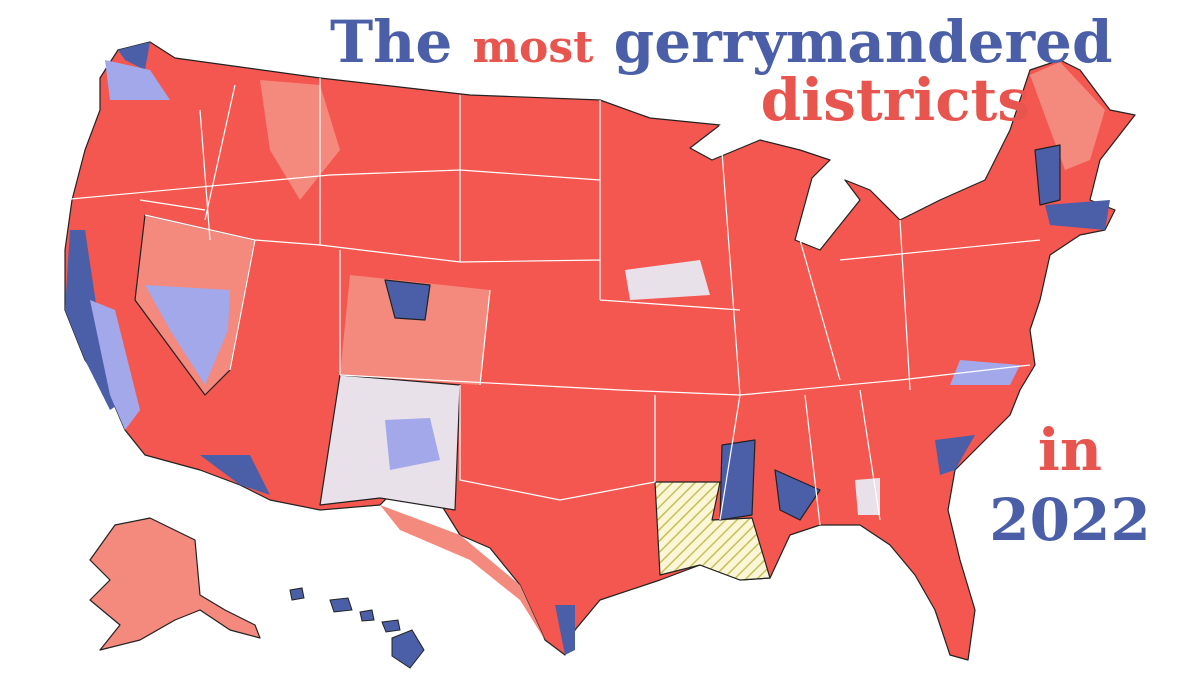 This screenshot has height=675, width=1200. Describe the element at coordinates (985, 372) in the screenshot. I see `region-va-blue` at that location.